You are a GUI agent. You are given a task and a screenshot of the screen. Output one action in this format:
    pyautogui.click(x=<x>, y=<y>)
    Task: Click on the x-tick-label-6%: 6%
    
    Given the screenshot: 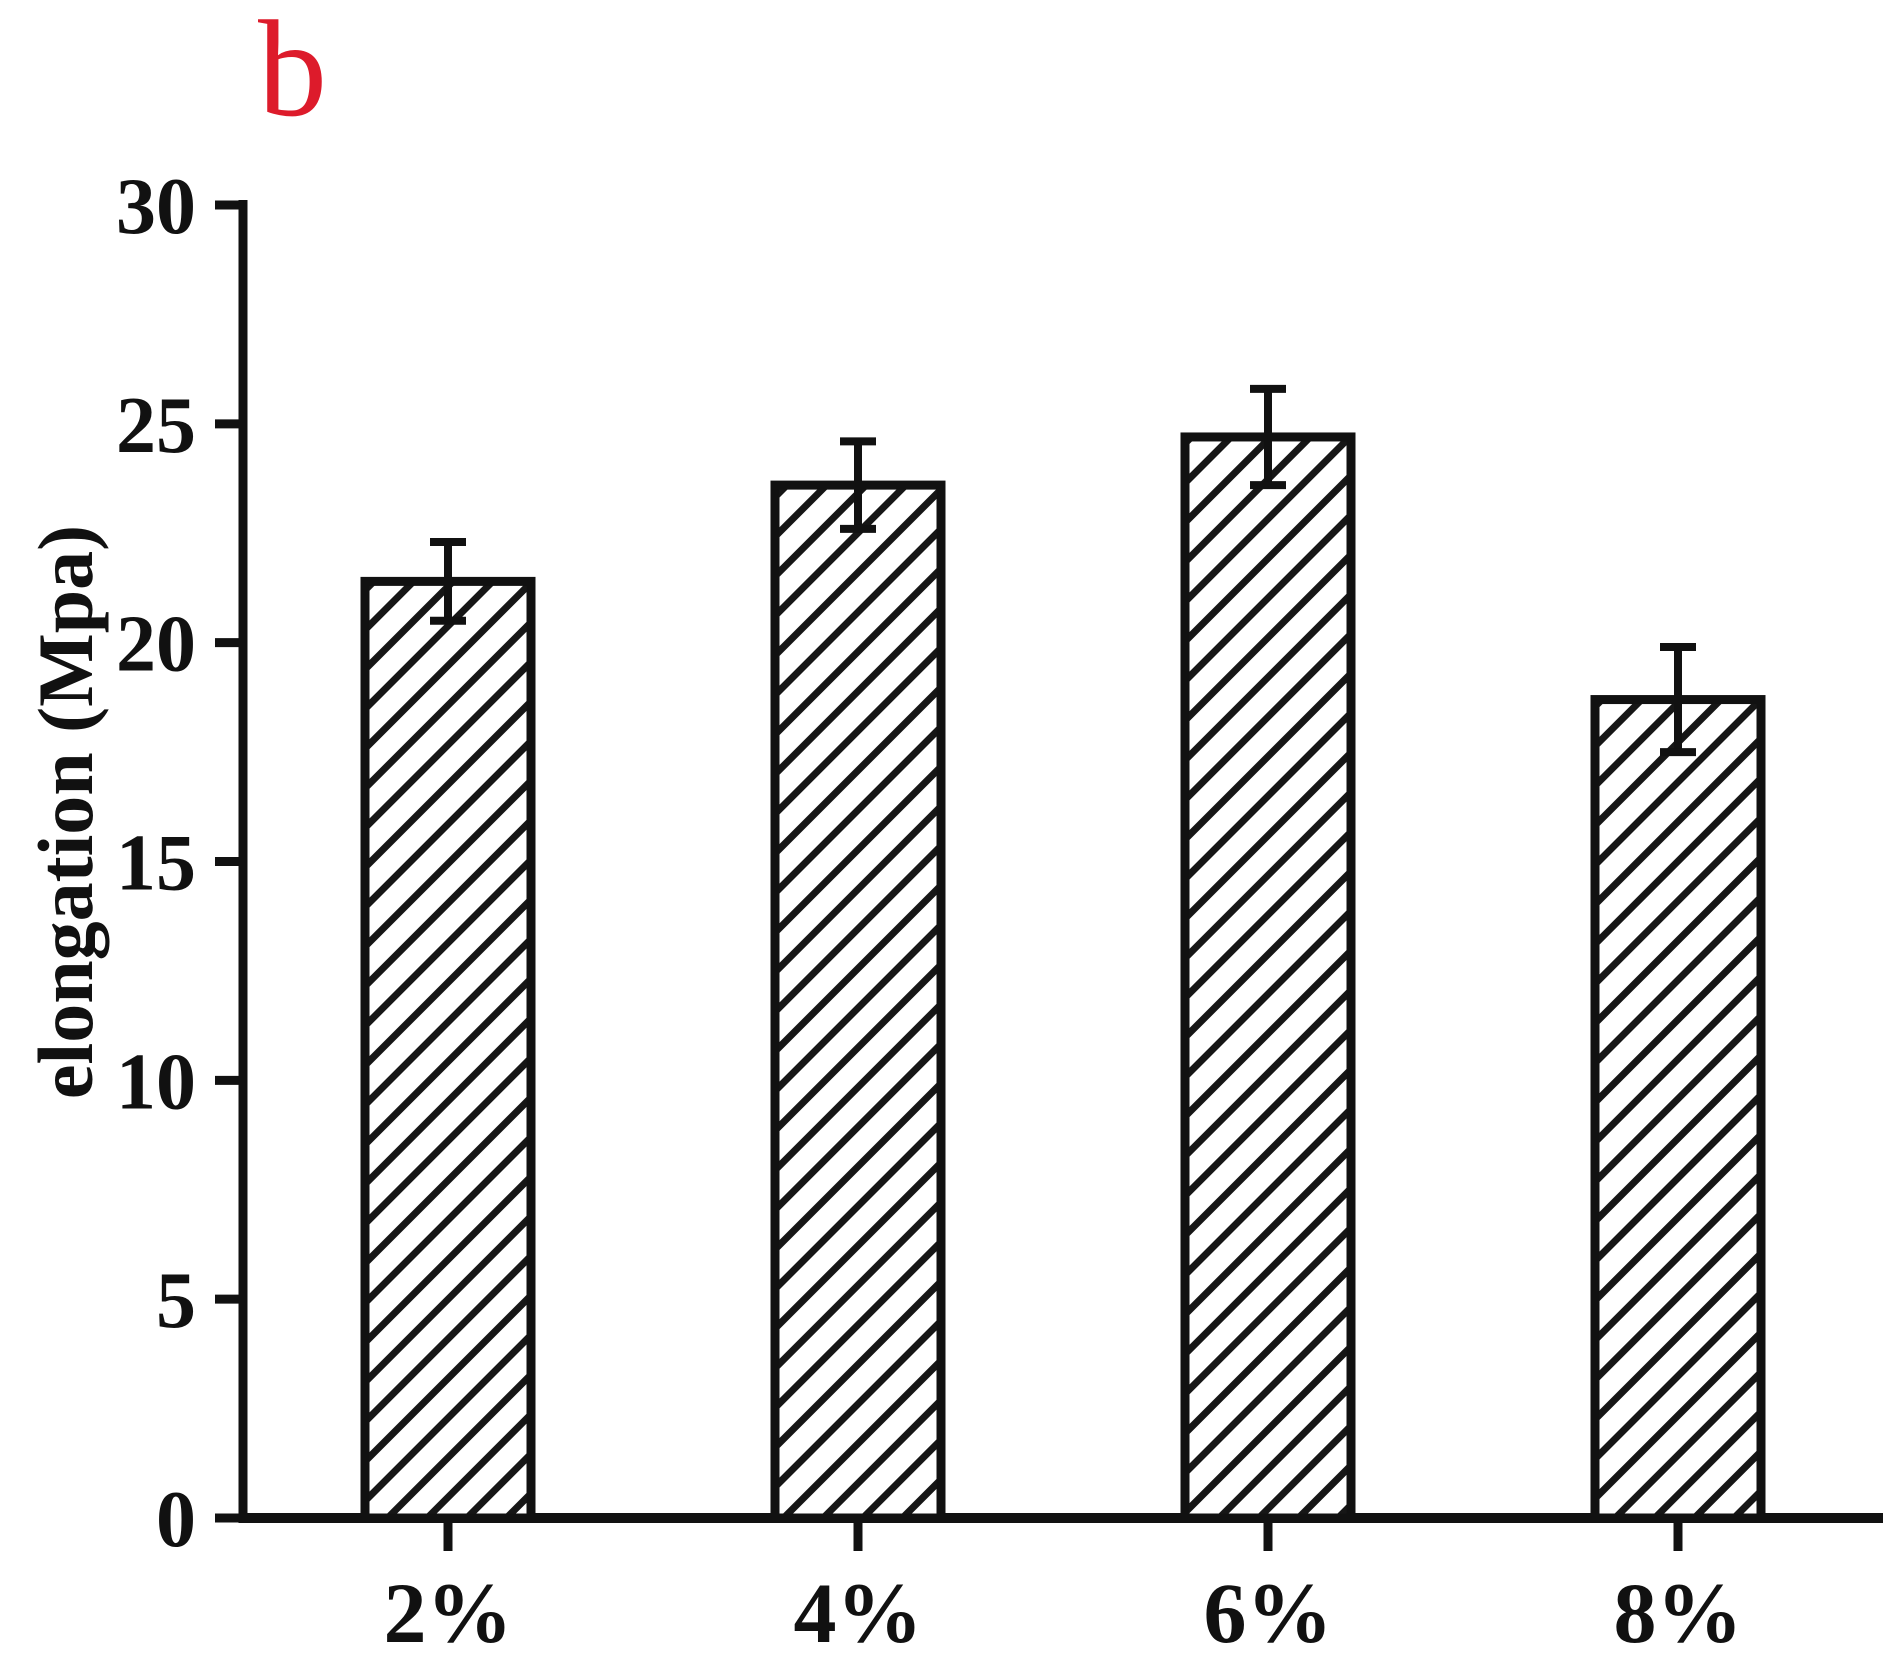 What is the action you would take?
    pyautogui.click(x=1268, y=1613)
    